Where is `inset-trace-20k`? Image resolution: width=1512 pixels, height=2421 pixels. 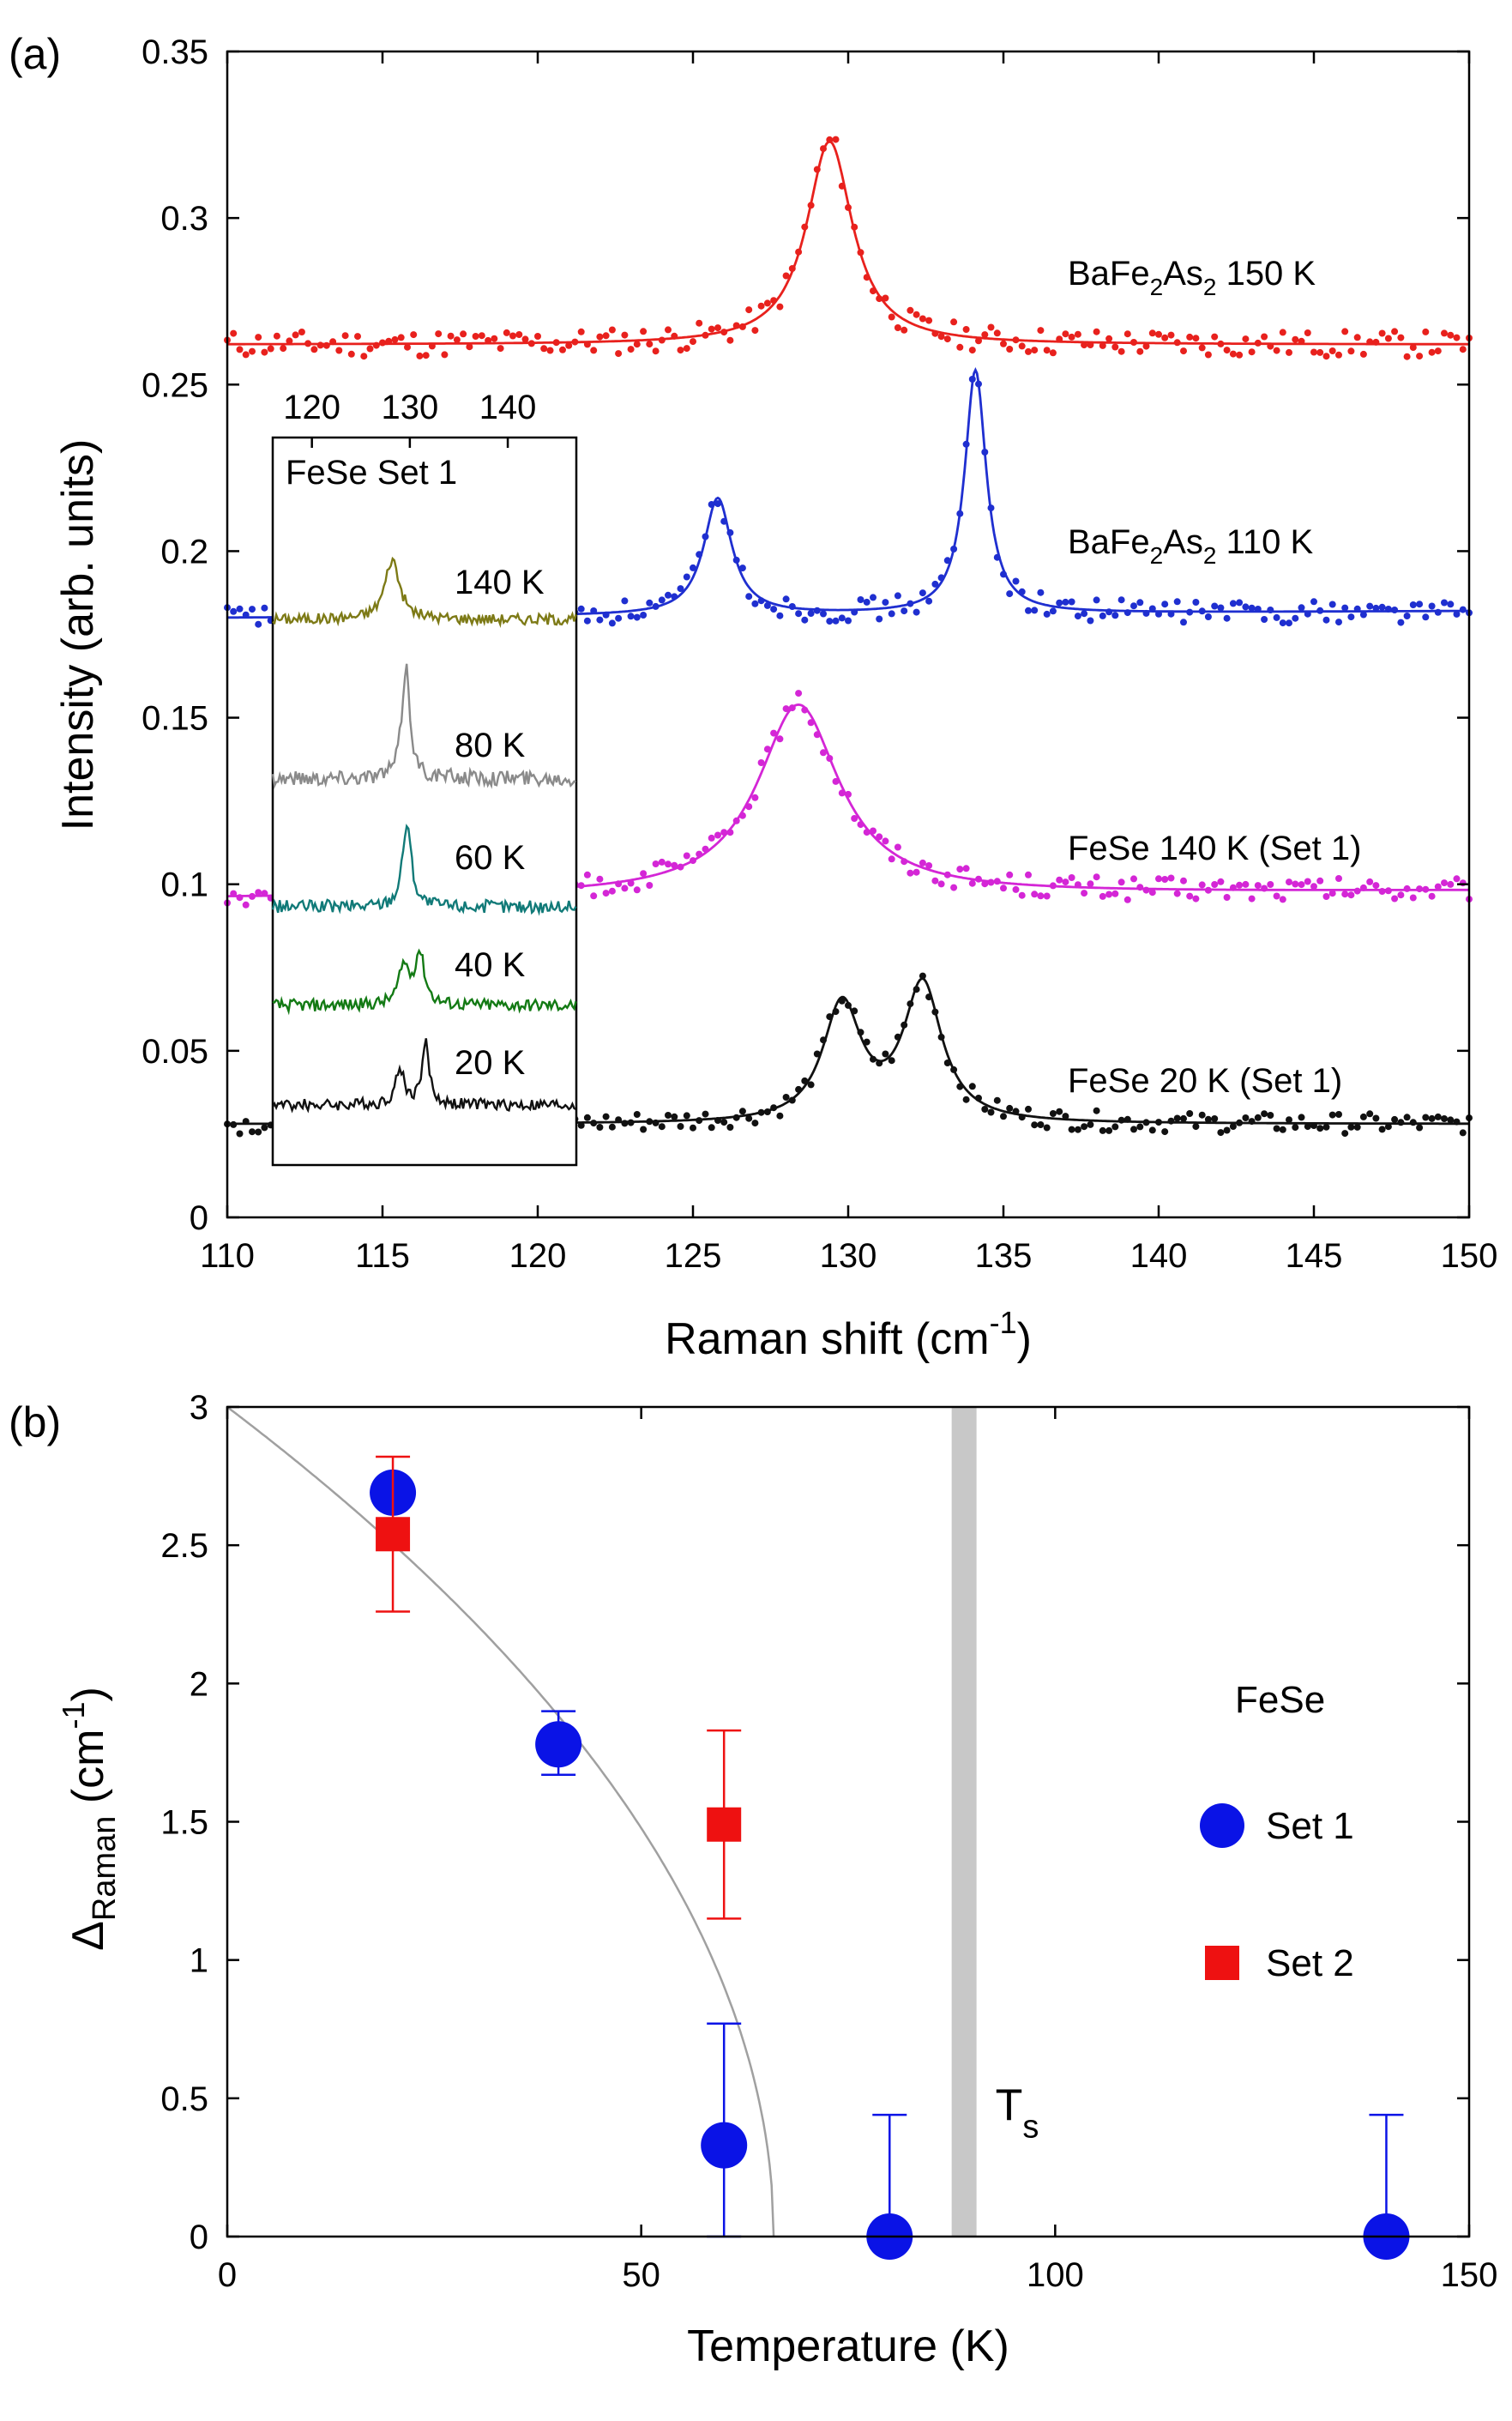 inset-trace-20k is located at coordinates (424, 1076).